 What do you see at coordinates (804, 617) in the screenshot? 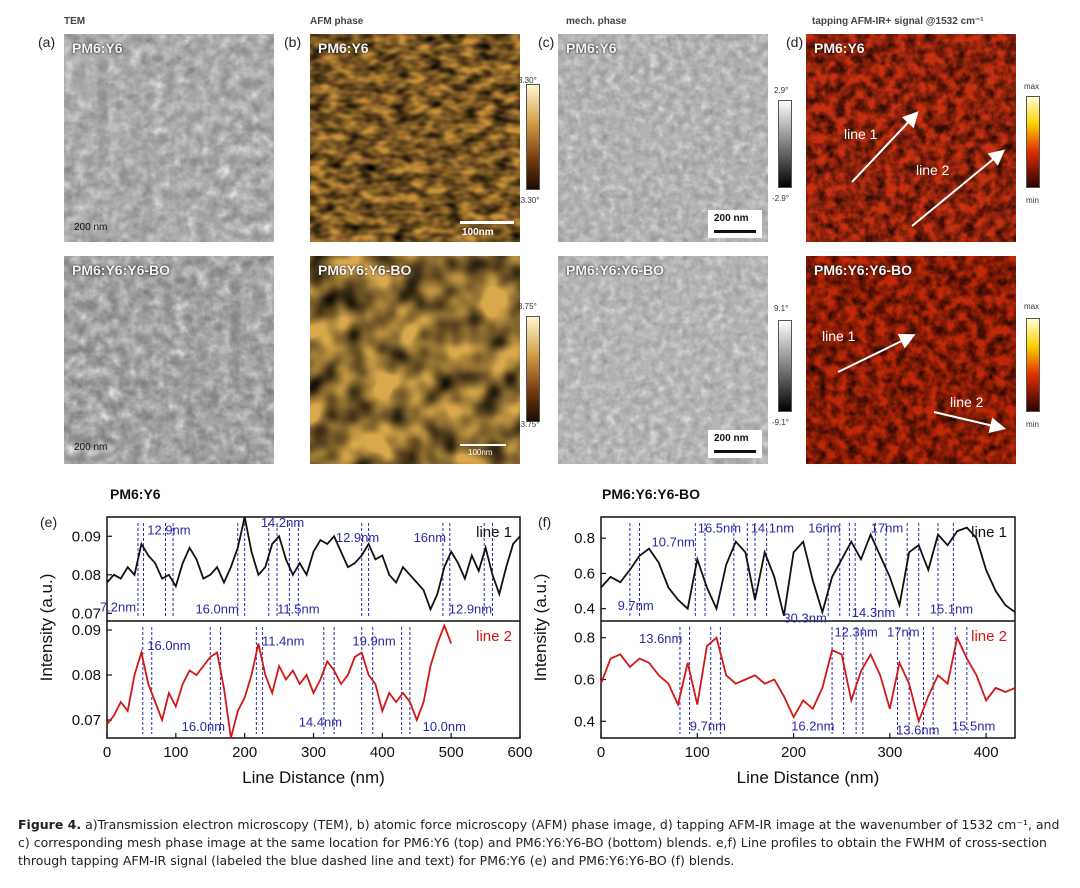
I see `fwhm-annotation: 30.3nm` at bounding box center [804, 617].